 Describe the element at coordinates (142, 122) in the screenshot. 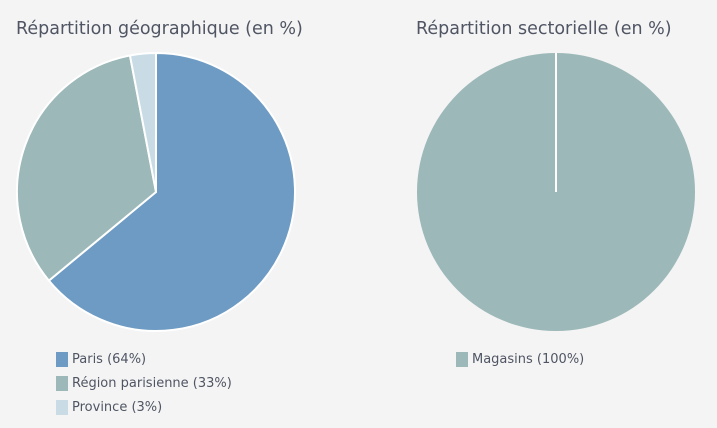

I see `pie-slice-province` at that location.